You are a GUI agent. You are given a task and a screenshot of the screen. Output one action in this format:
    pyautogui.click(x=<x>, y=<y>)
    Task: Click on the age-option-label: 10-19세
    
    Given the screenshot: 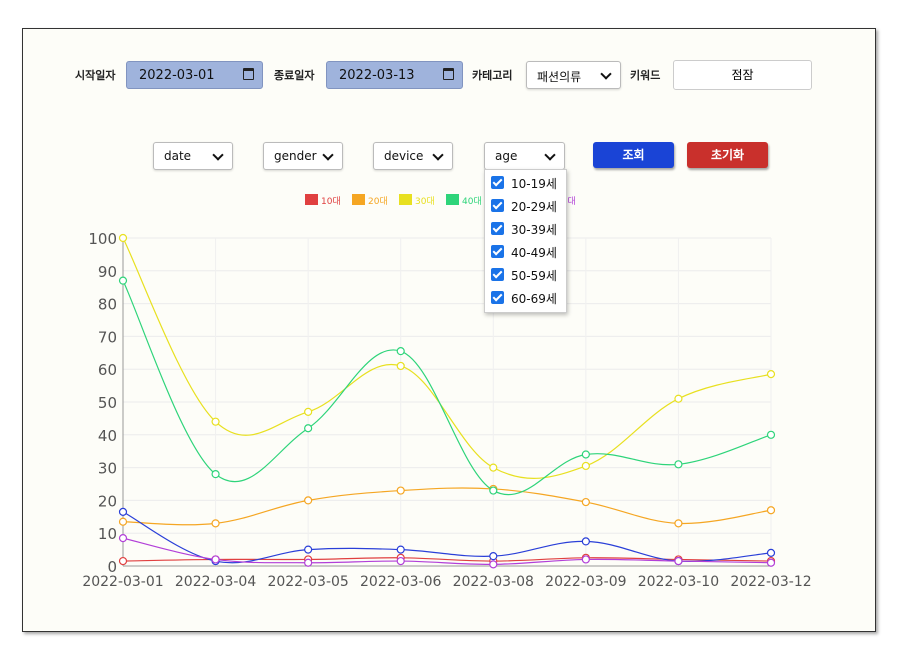 What is the action you would take?
    pyautogui.click(x=534, y=184)
    